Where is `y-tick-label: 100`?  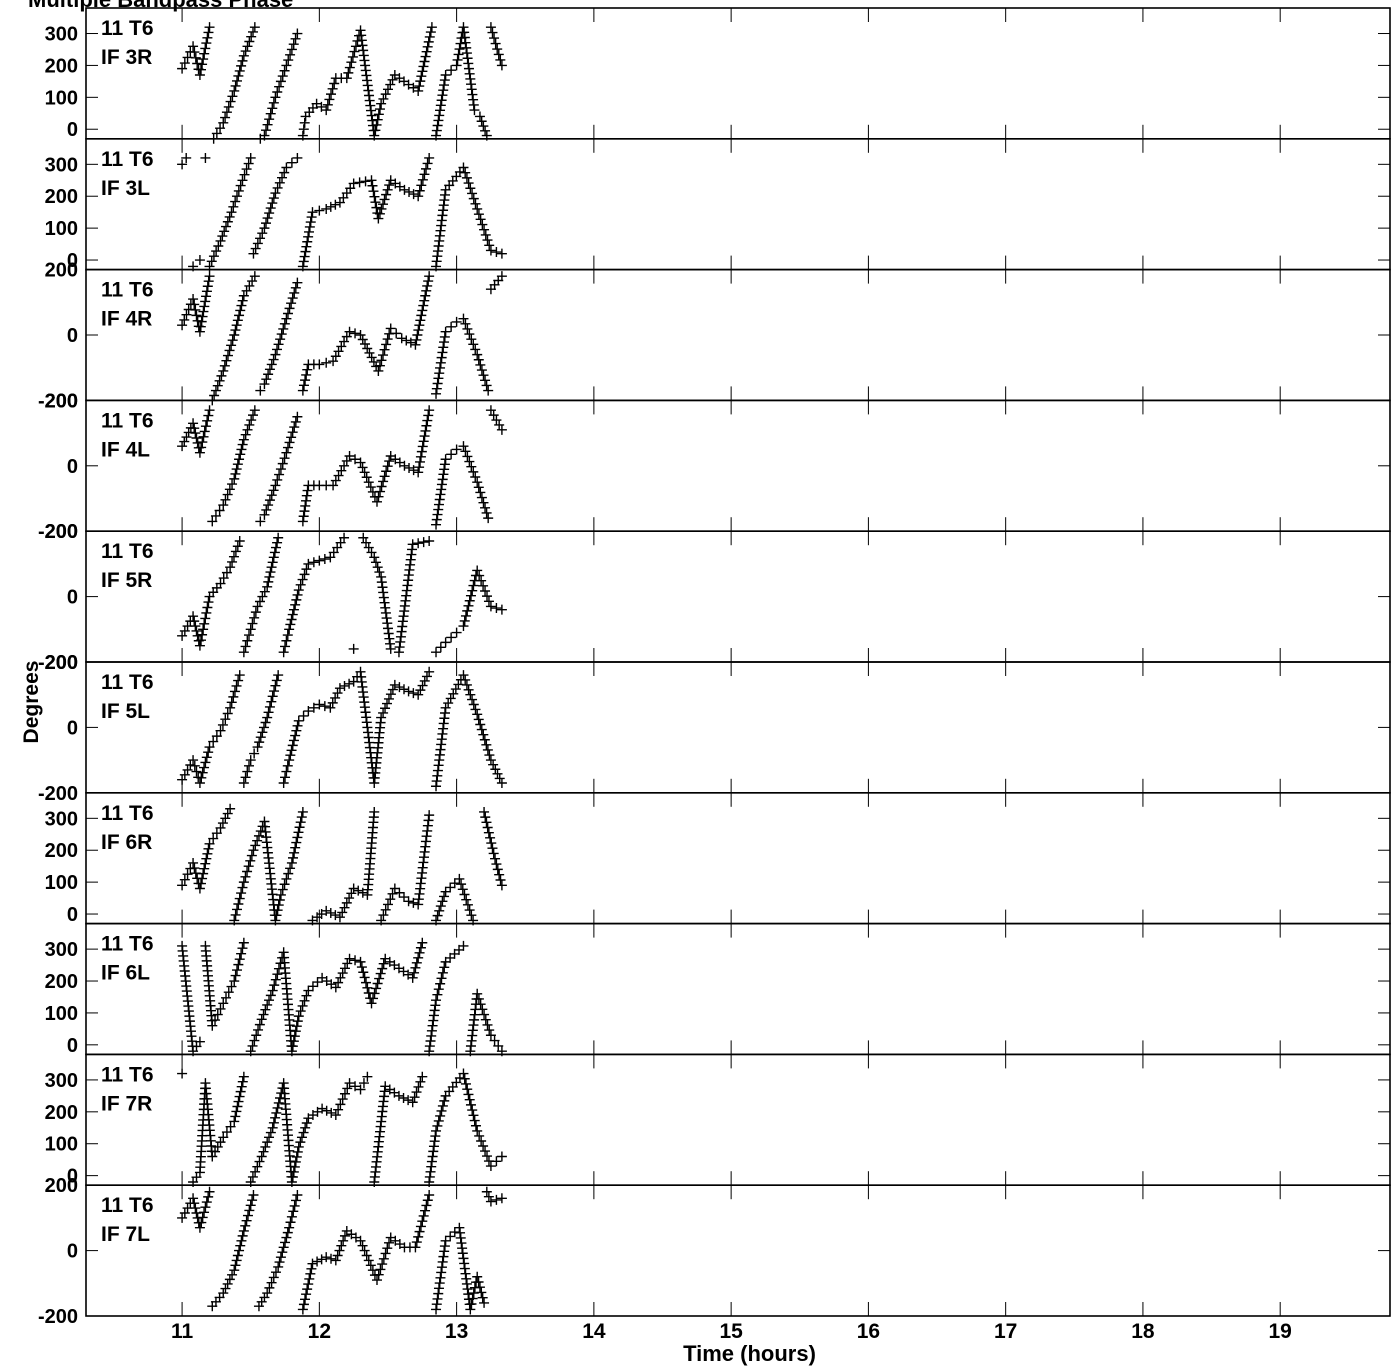 y-tick-label: 100 is located at coordinates (61, 1014).